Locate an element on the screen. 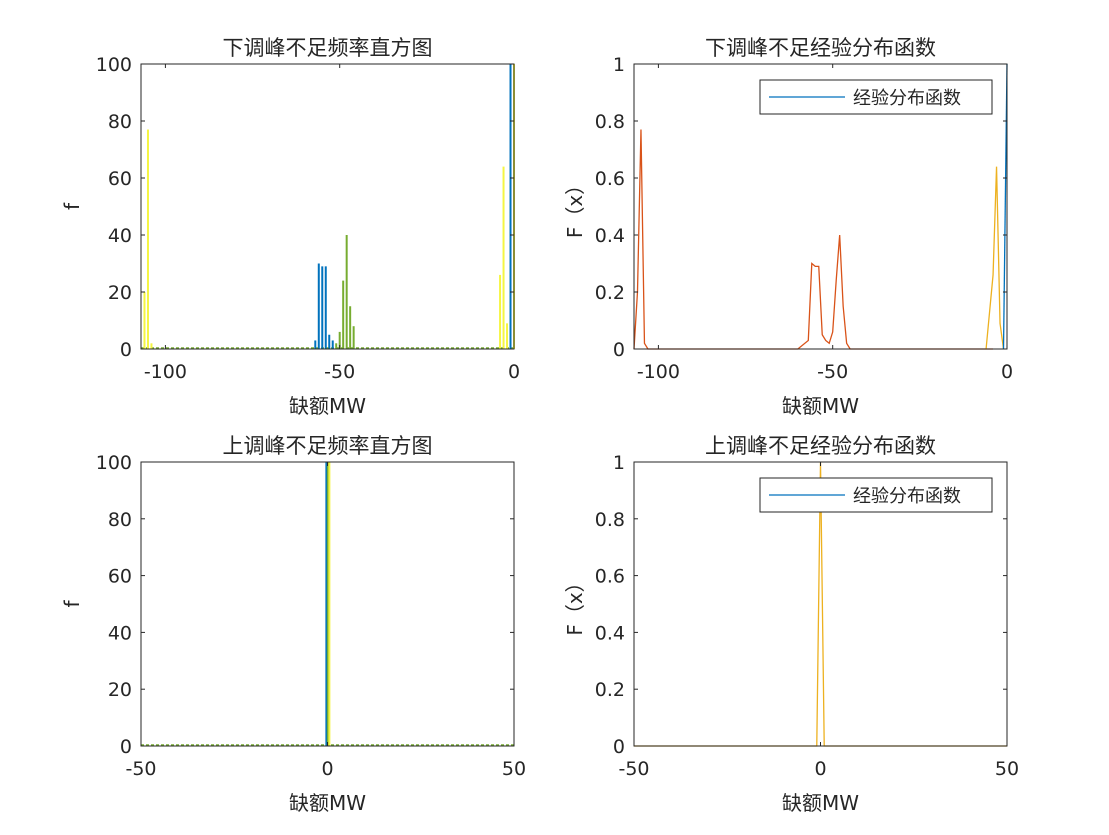 This screenshot has width=1109, height=835. data-layer is located at coordinates (820, 206).